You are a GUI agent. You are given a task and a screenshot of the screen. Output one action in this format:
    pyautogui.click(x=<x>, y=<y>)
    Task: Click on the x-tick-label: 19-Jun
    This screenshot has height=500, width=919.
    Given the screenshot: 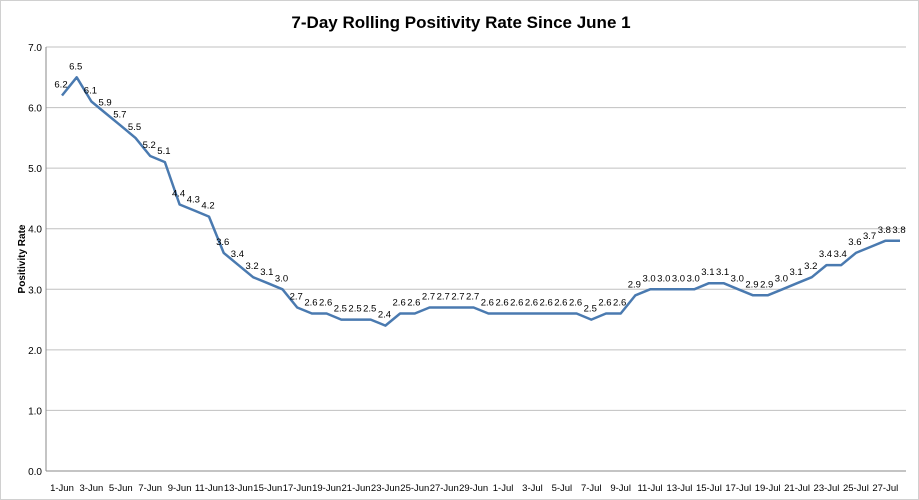 What is the action you would take?
    pyautogui.click(x=326, y=488)
    